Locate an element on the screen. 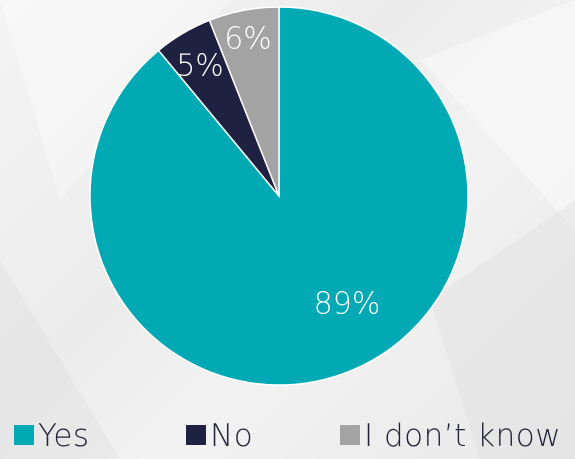 The image size is (575, 459). pie-label-no: 5% is located at coordinates (200, 66).